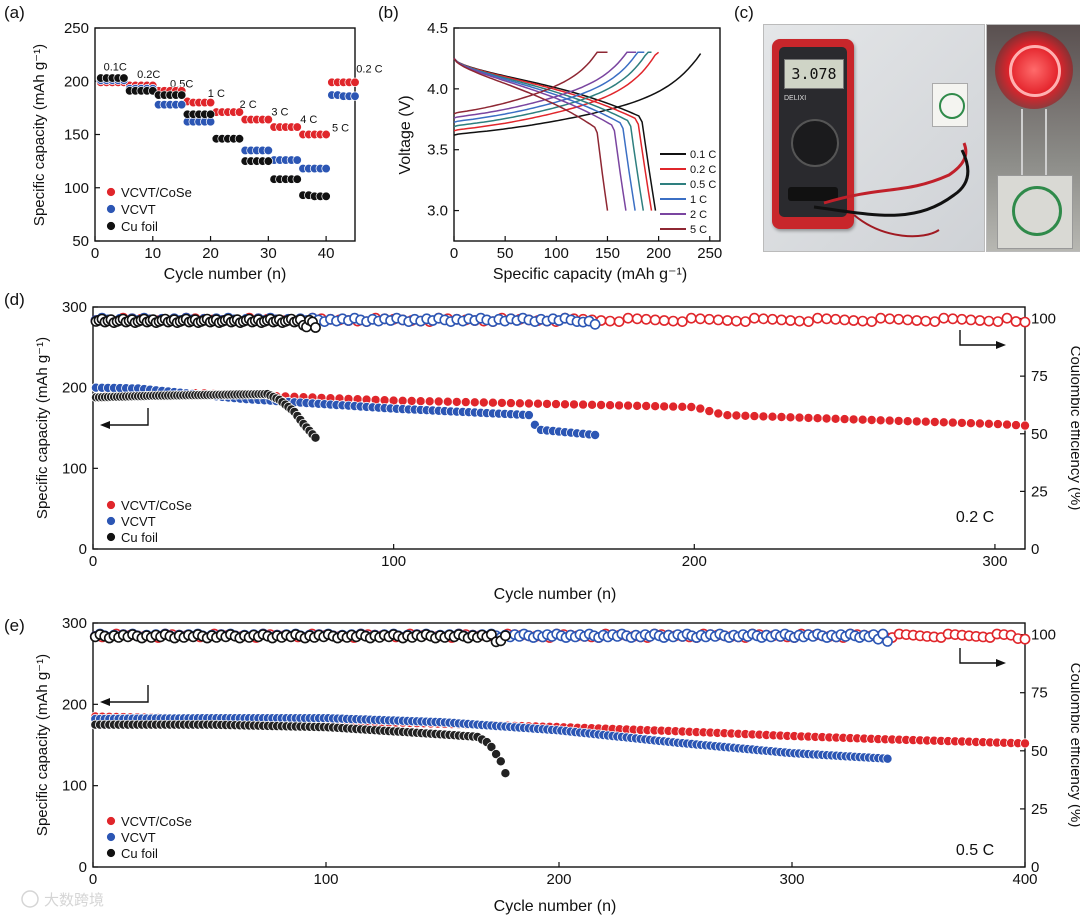  Describe the element at coordinates (555, 906) in the screenshot. I see `panel-e-x-axis-label: Cycle number (n)` at that location.